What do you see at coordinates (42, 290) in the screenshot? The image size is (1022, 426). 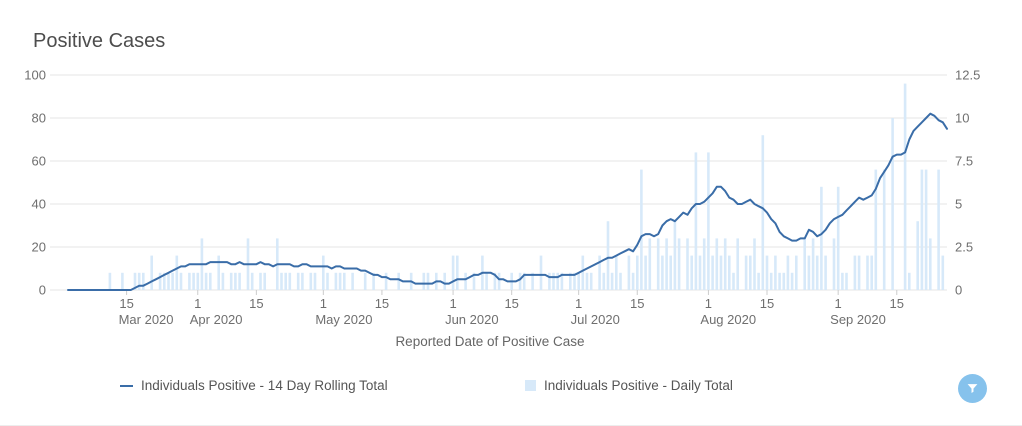 I see `y-axis-left-tick-label: 0` at bounding box center [42, 290].